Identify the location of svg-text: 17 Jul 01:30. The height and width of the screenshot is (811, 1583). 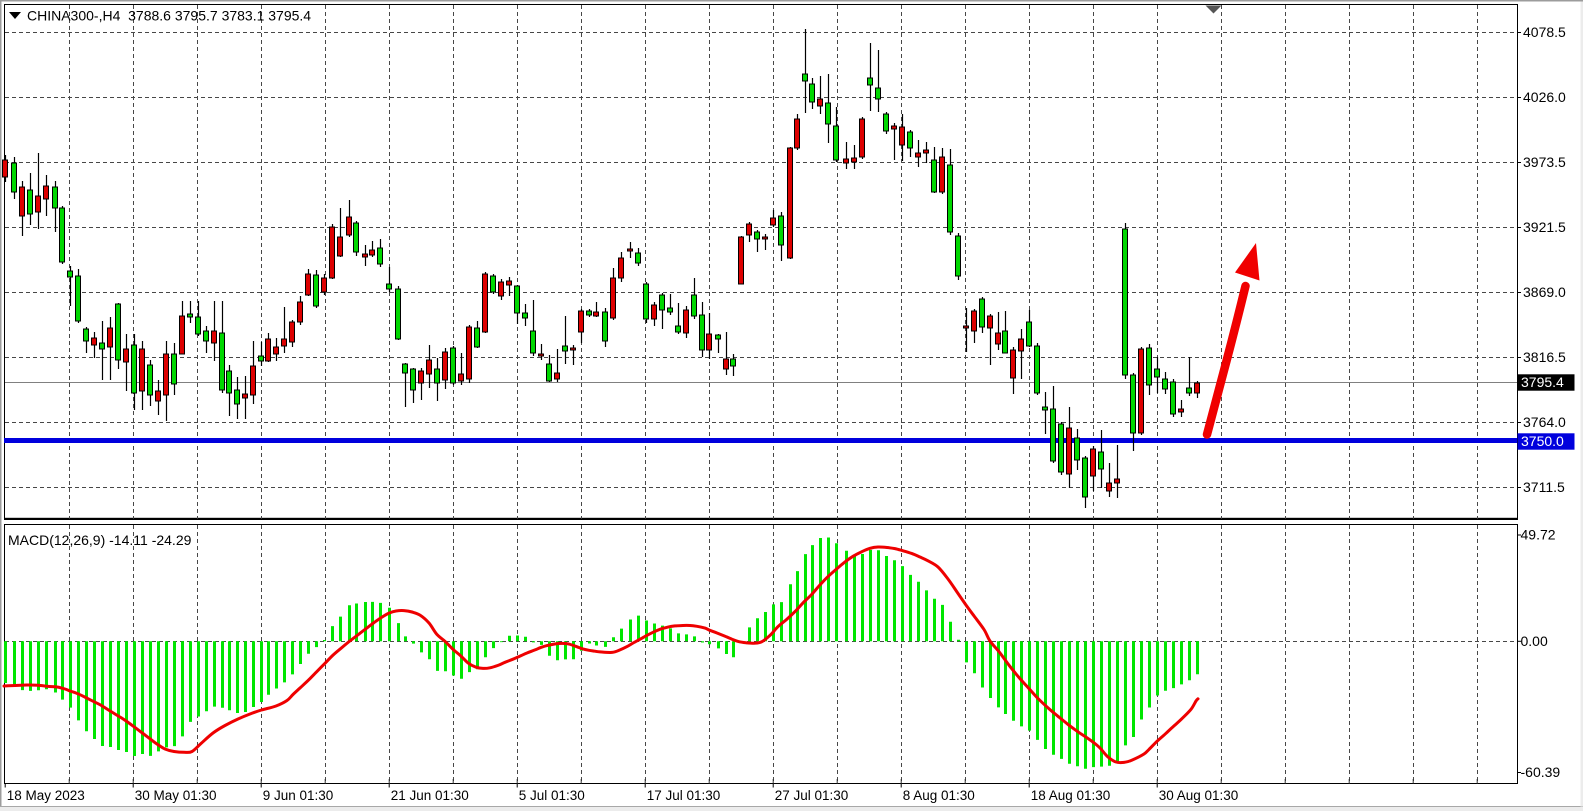
(684, 795).